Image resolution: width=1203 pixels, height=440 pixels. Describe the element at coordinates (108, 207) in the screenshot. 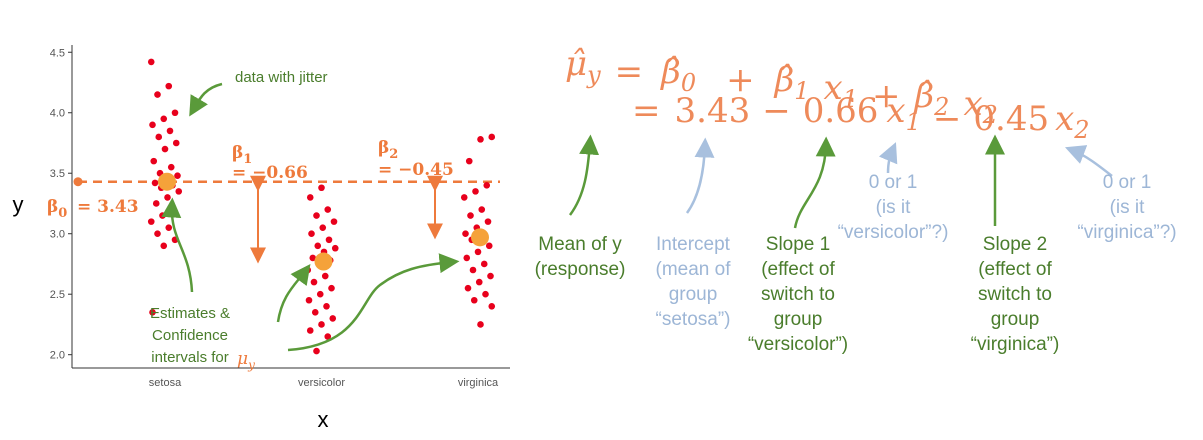

I see `beta-value: = 3.43` at that location.